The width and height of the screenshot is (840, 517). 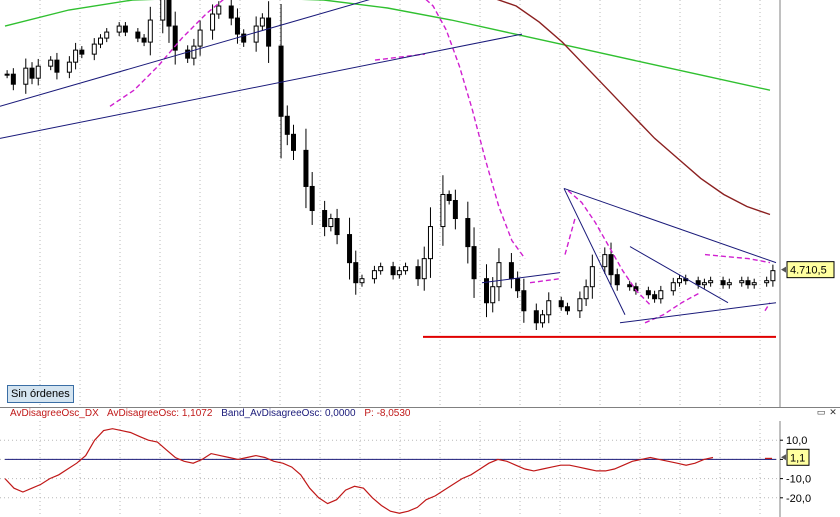 What do you see at coordinates (821, 413) in the screenshot?
I see `restore-icon: ▭` at bounding box center [821, 413].